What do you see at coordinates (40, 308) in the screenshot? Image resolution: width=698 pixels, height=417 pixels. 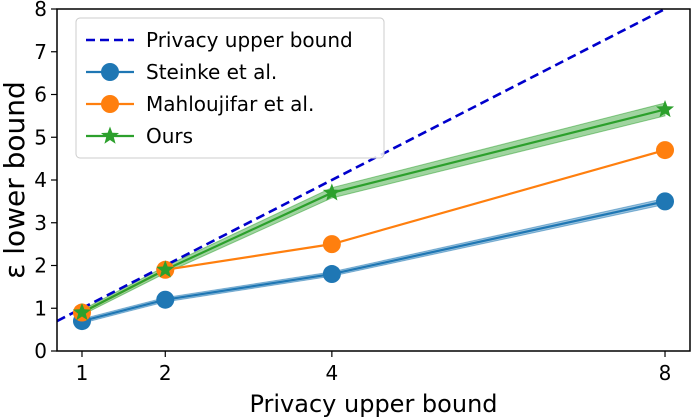 I see `y-tick-label: 1` at bounding box center [40, 308].